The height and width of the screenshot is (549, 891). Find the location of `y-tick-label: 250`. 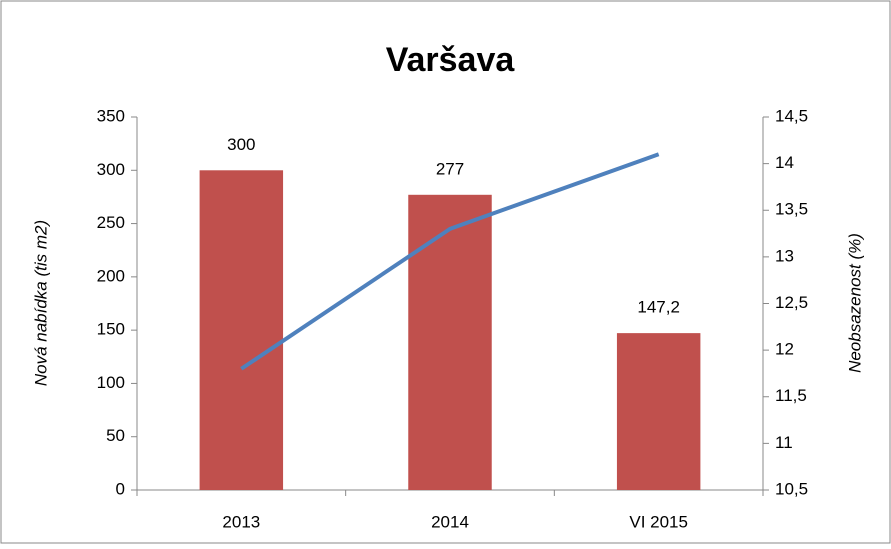

y-tick-label: 250 is located at coordinates (111, 222).